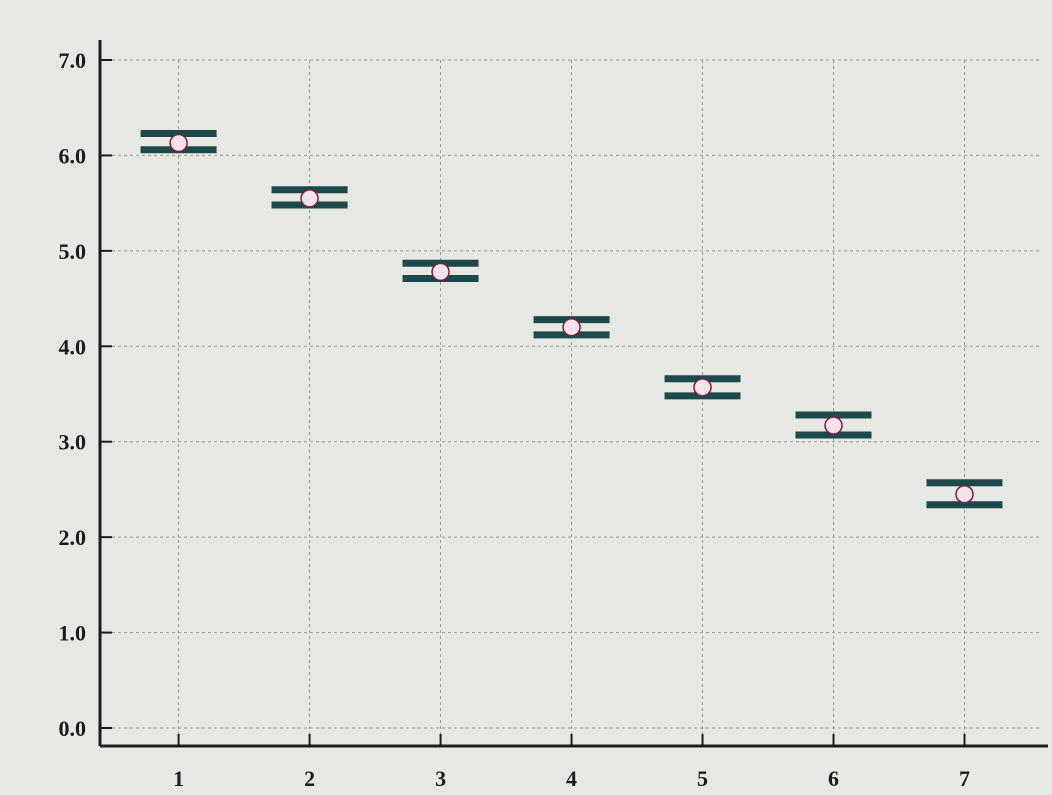  Describe the element at coordinates (73, 60) in the screenshot. I see `y-tick-label: 7.0` at that location.